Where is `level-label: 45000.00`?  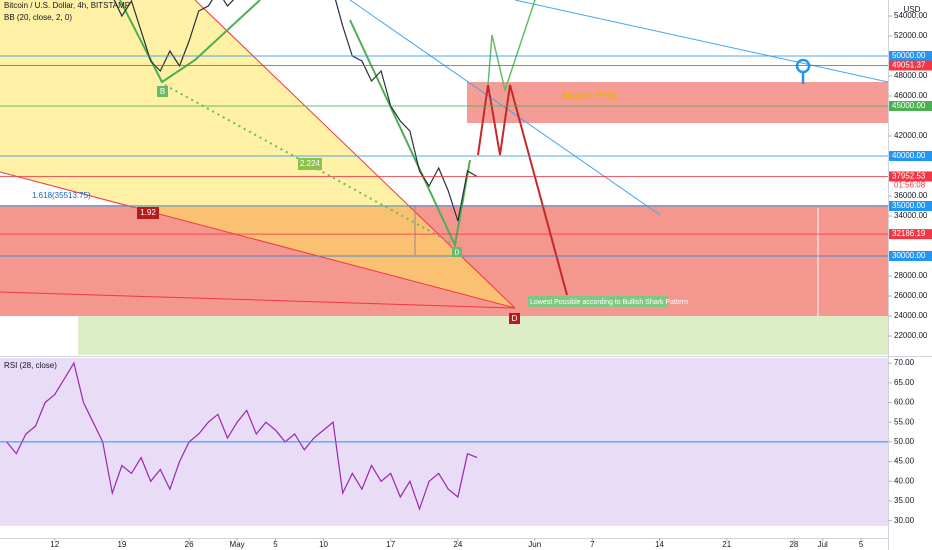
level-label: 45000.00 is located at coordinates (909, 105).